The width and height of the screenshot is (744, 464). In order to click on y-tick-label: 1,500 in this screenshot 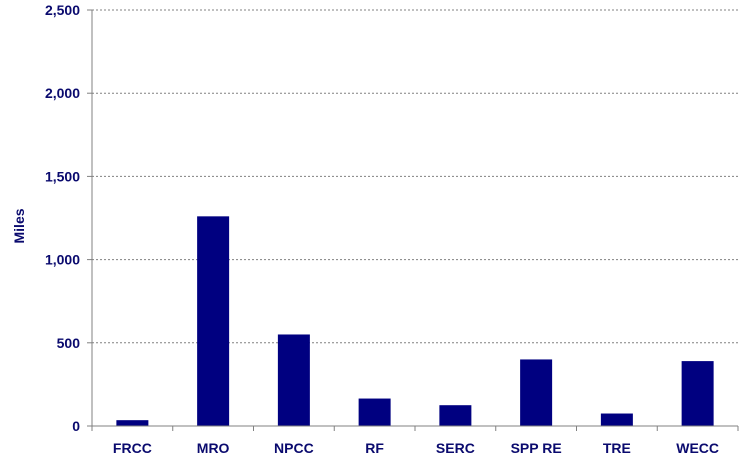, I will do `click(62, 176)`.